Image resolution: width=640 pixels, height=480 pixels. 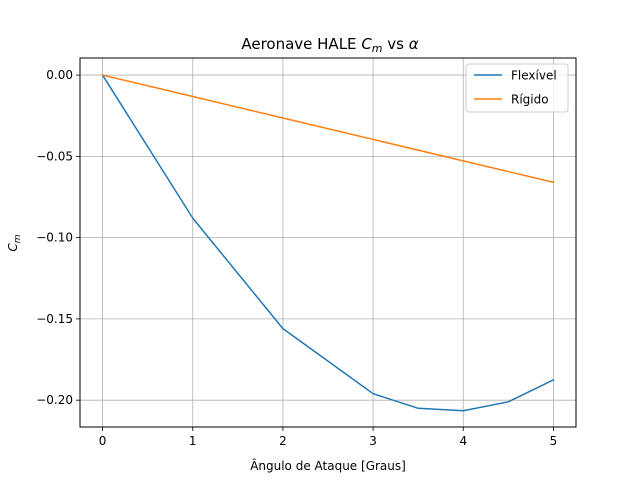 I want to click on chart-title-sub: m, so click(x=377, y=48).